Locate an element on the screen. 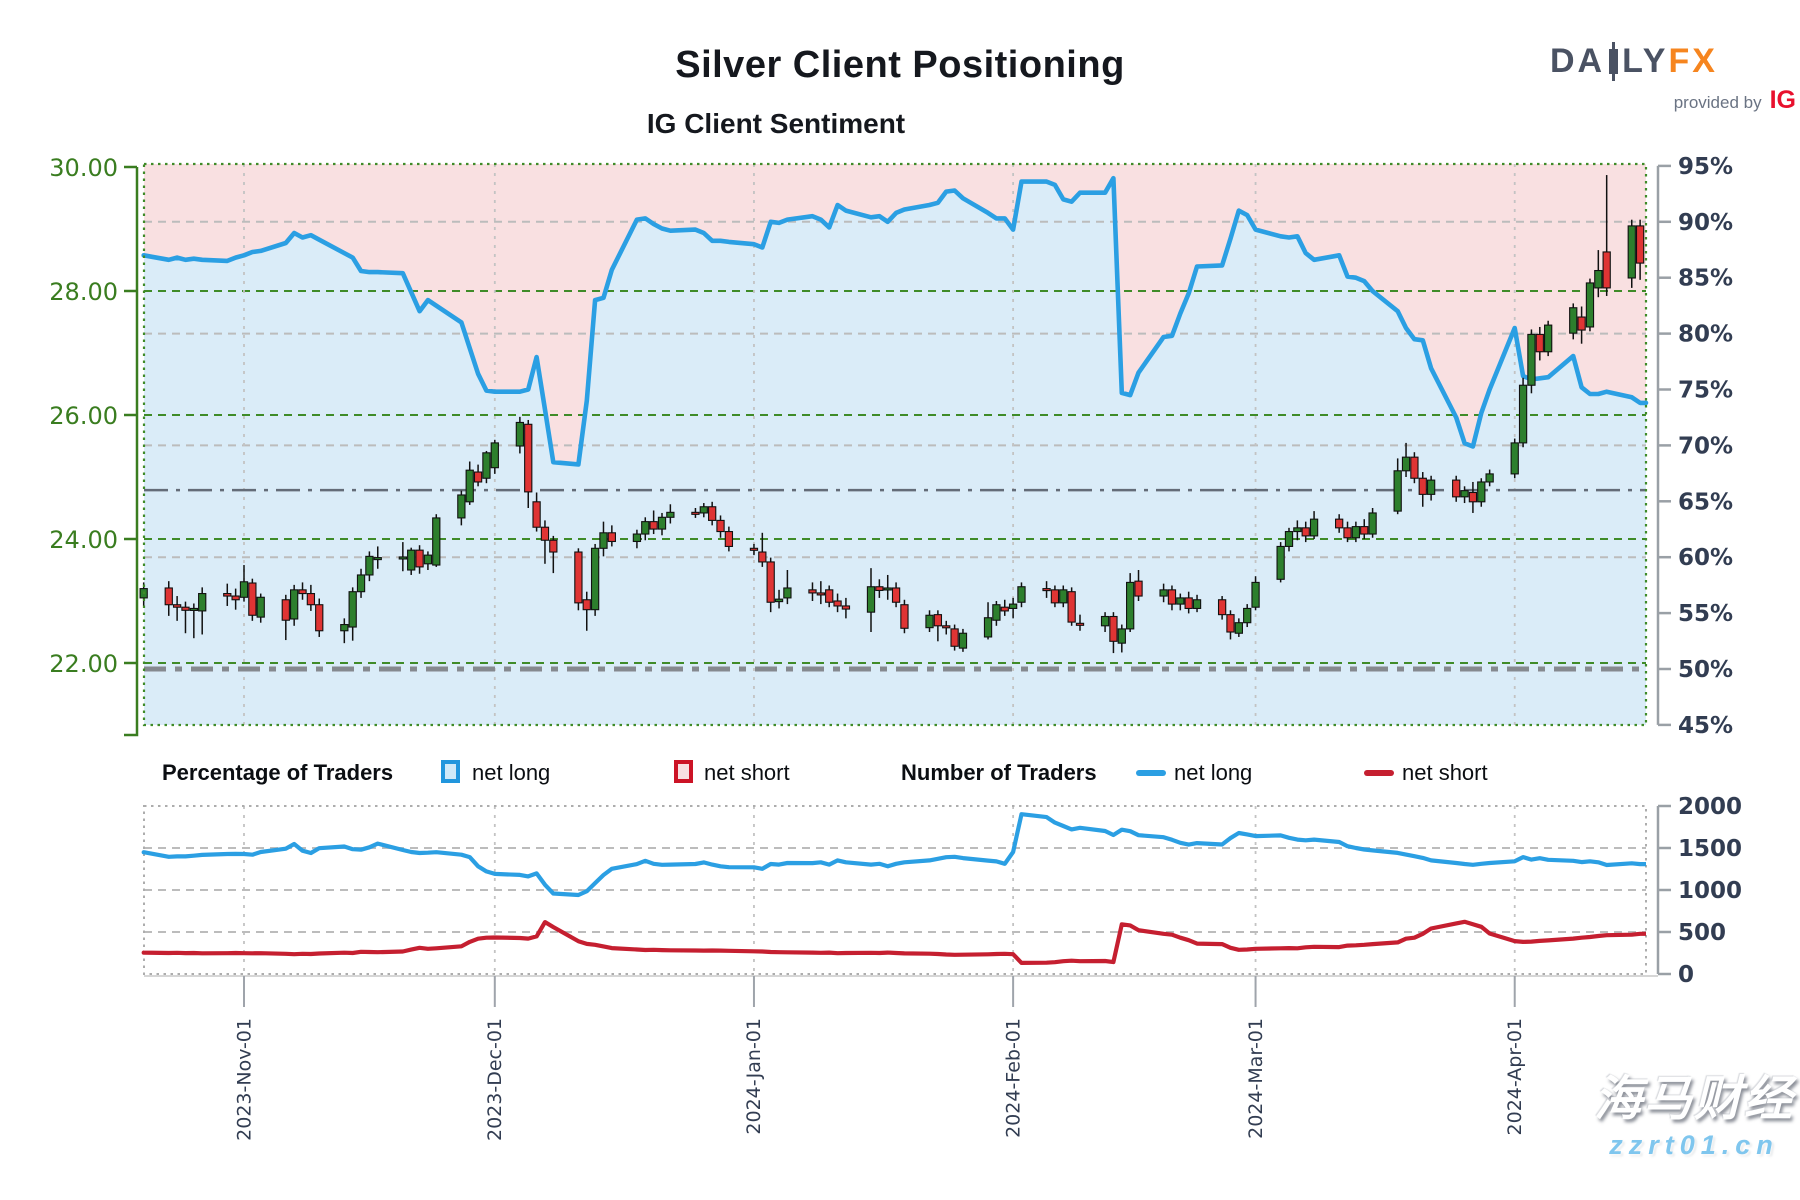 The width and height of the screenshot is (1800, 1200). net-long-area-swatch-icon is located at coordinates (450, 771).